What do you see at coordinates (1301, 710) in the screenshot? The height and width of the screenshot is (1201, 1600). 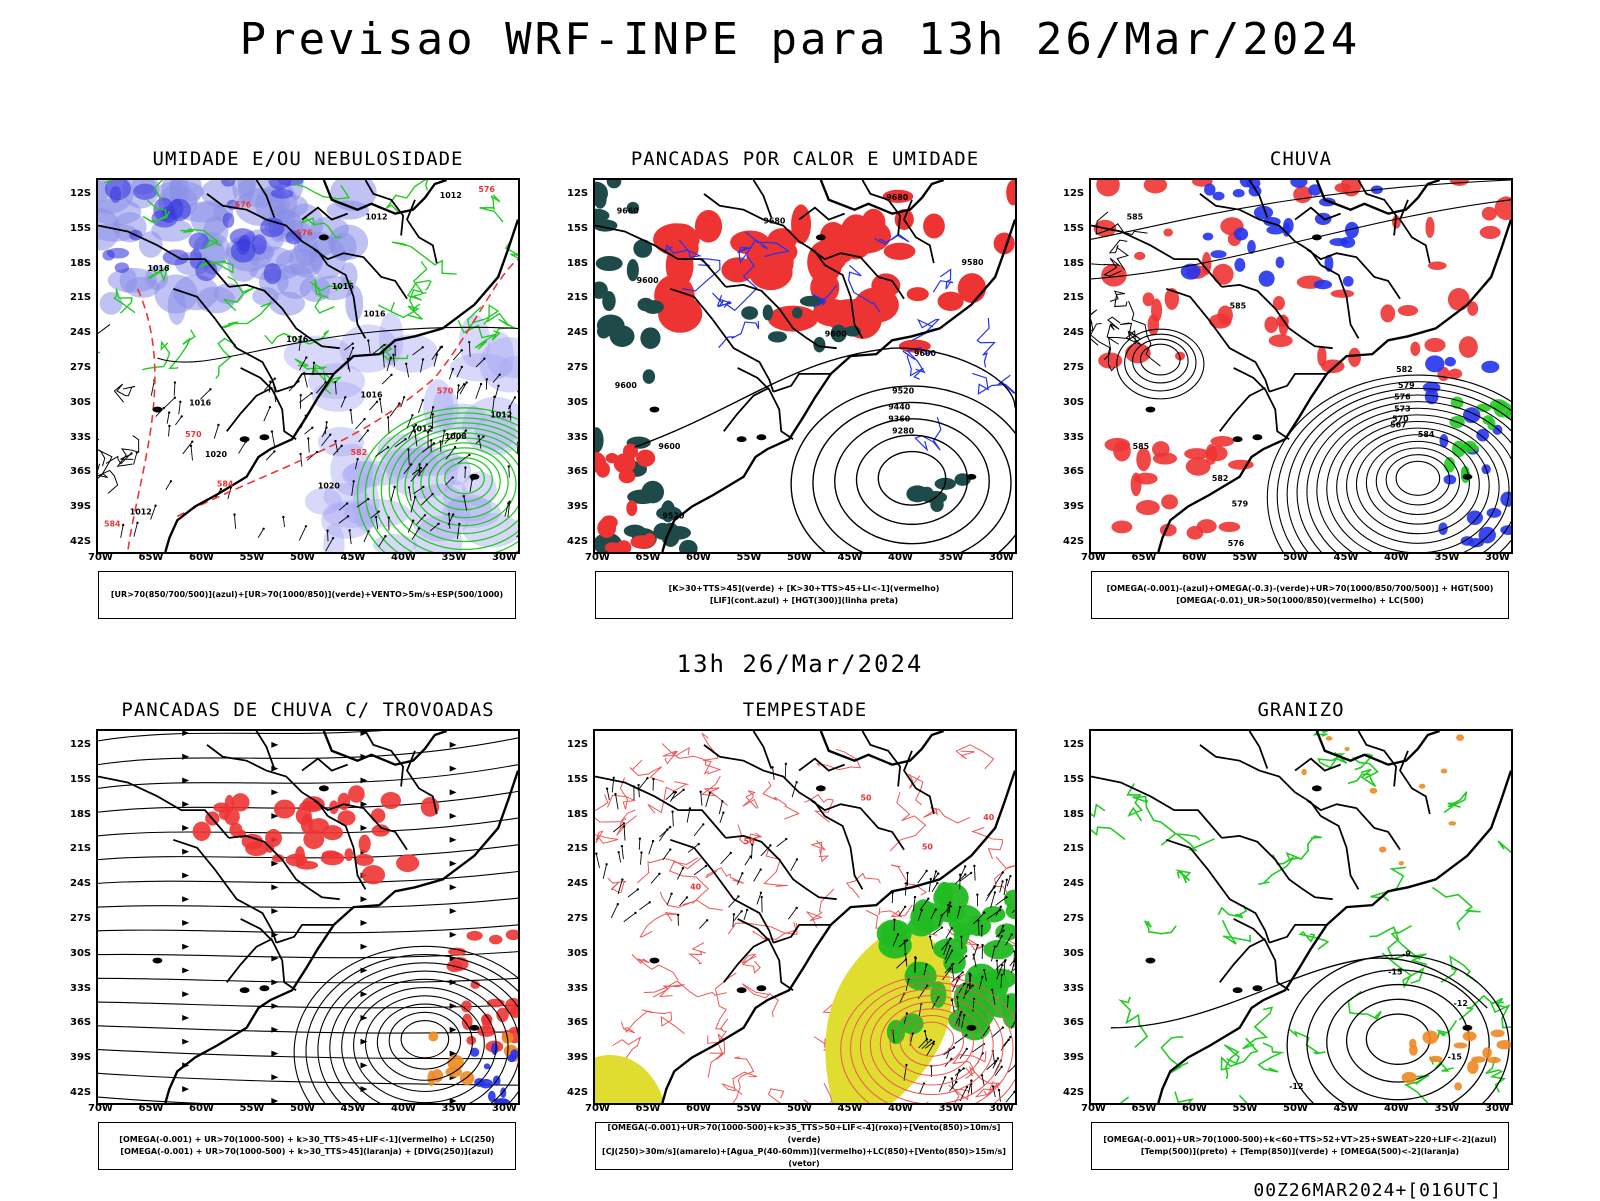 I see `panel-title: GRANIZO` at bounding box center [1301, 710].